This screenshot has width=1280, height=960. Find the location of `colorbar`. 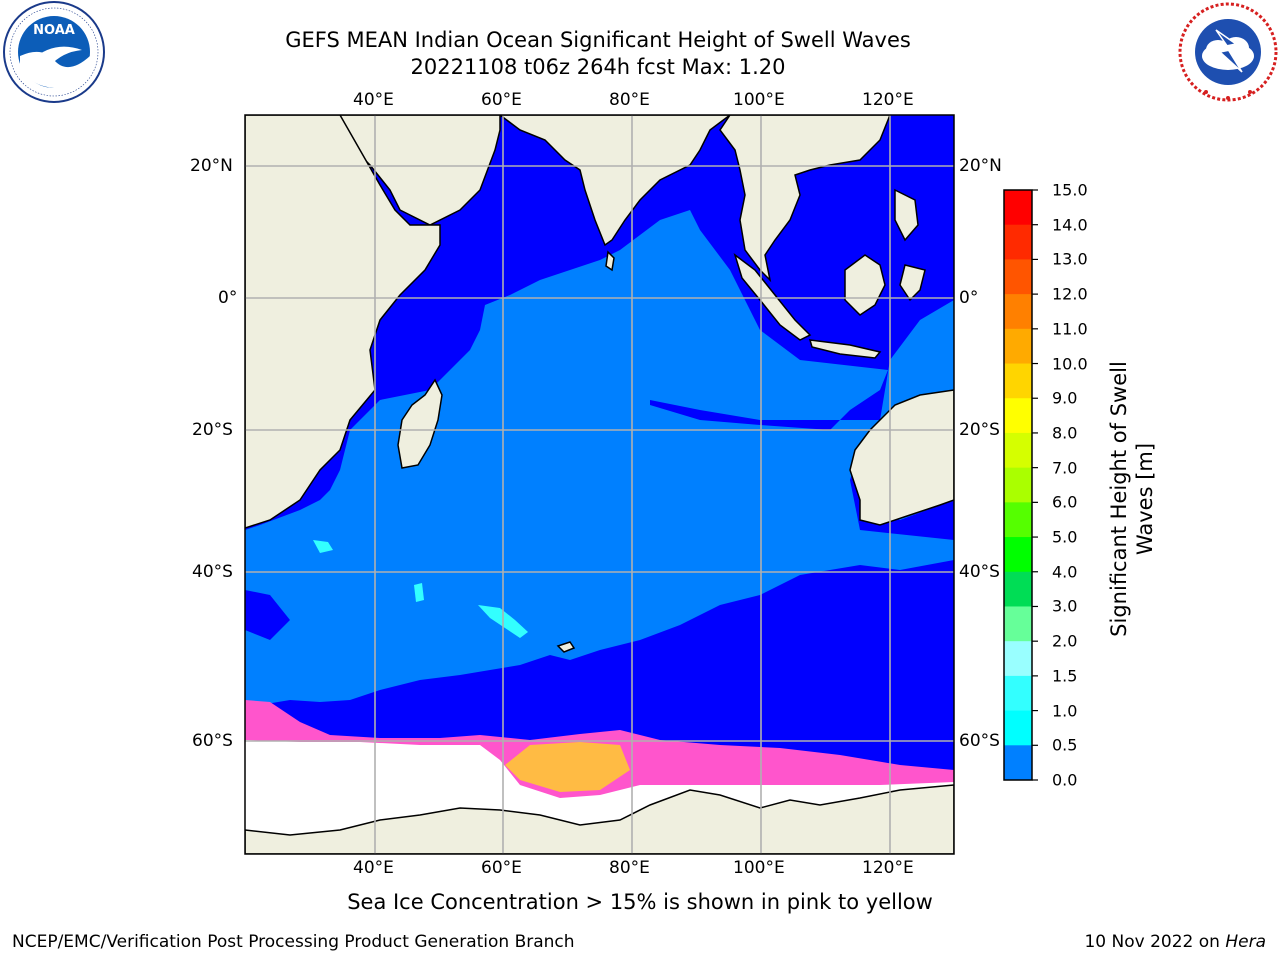

colorbar is located at coordinates (1020, 485).